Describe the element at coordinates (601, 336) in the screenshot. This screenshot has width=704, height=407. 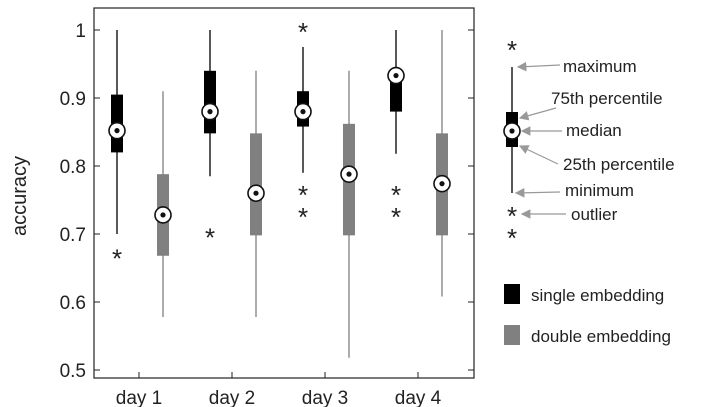
I see `legend-label: double embedding` at that location.